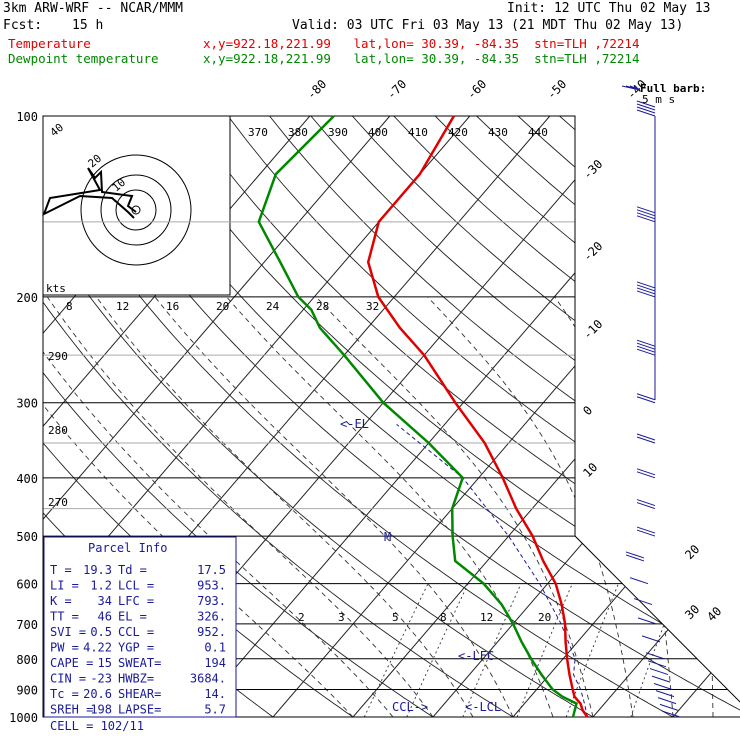 The height and width of the screenshot is (740, 740). I want to click on parcel-info-value: 793., so click(211, 601).